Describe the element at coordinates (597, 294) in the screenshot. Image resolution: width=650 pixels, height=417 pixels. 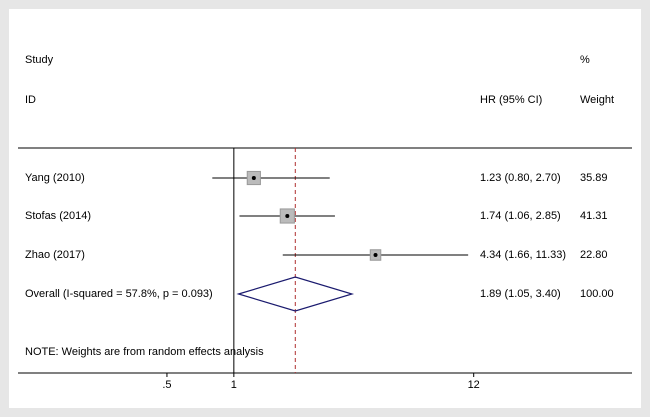
I see `weight-label: 100.00` at that location.